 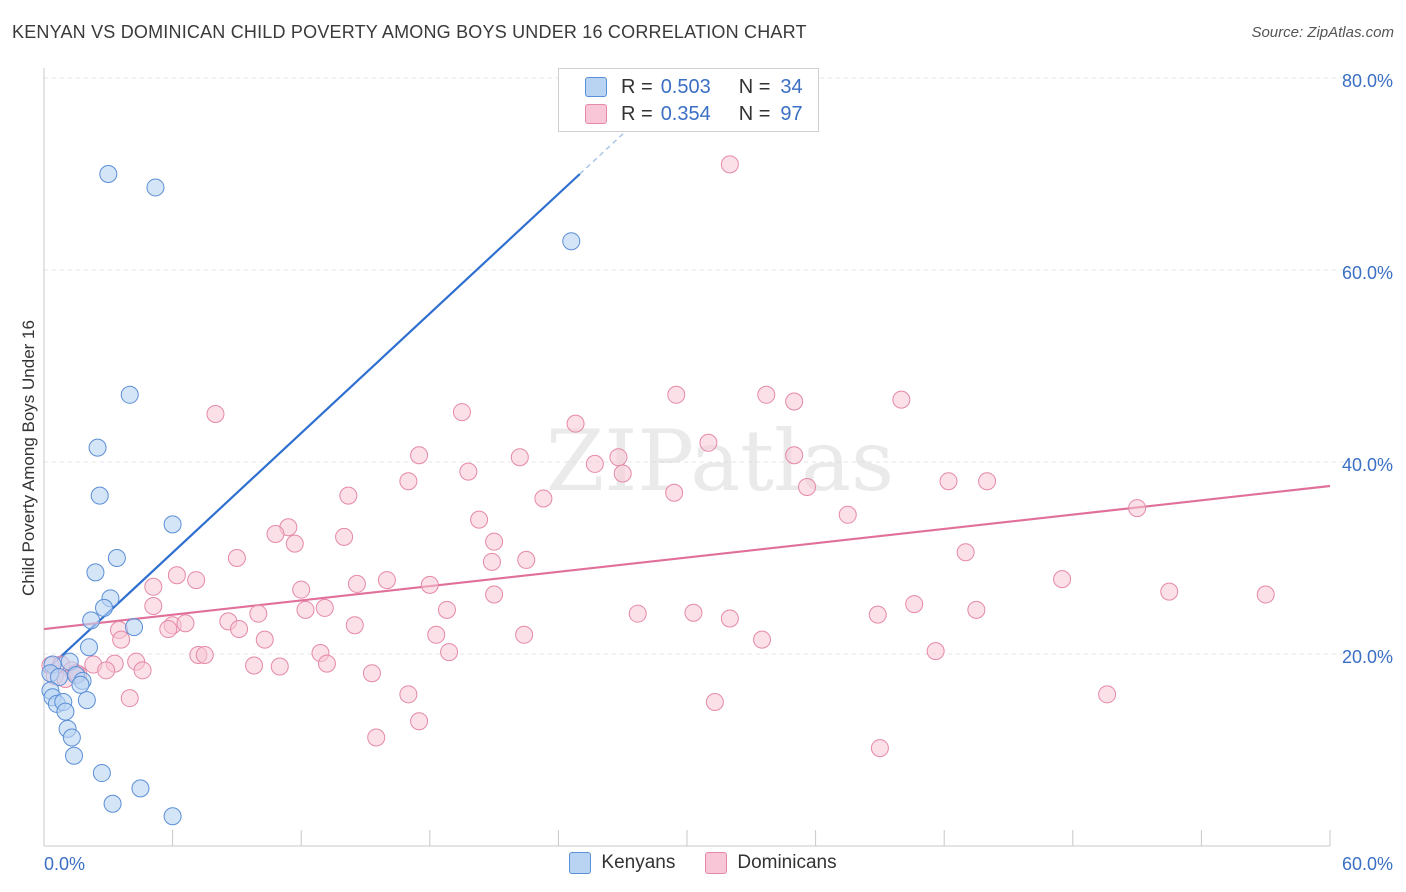 I want to click on legend-r-value: 0.503, so click(x=685, y=86).